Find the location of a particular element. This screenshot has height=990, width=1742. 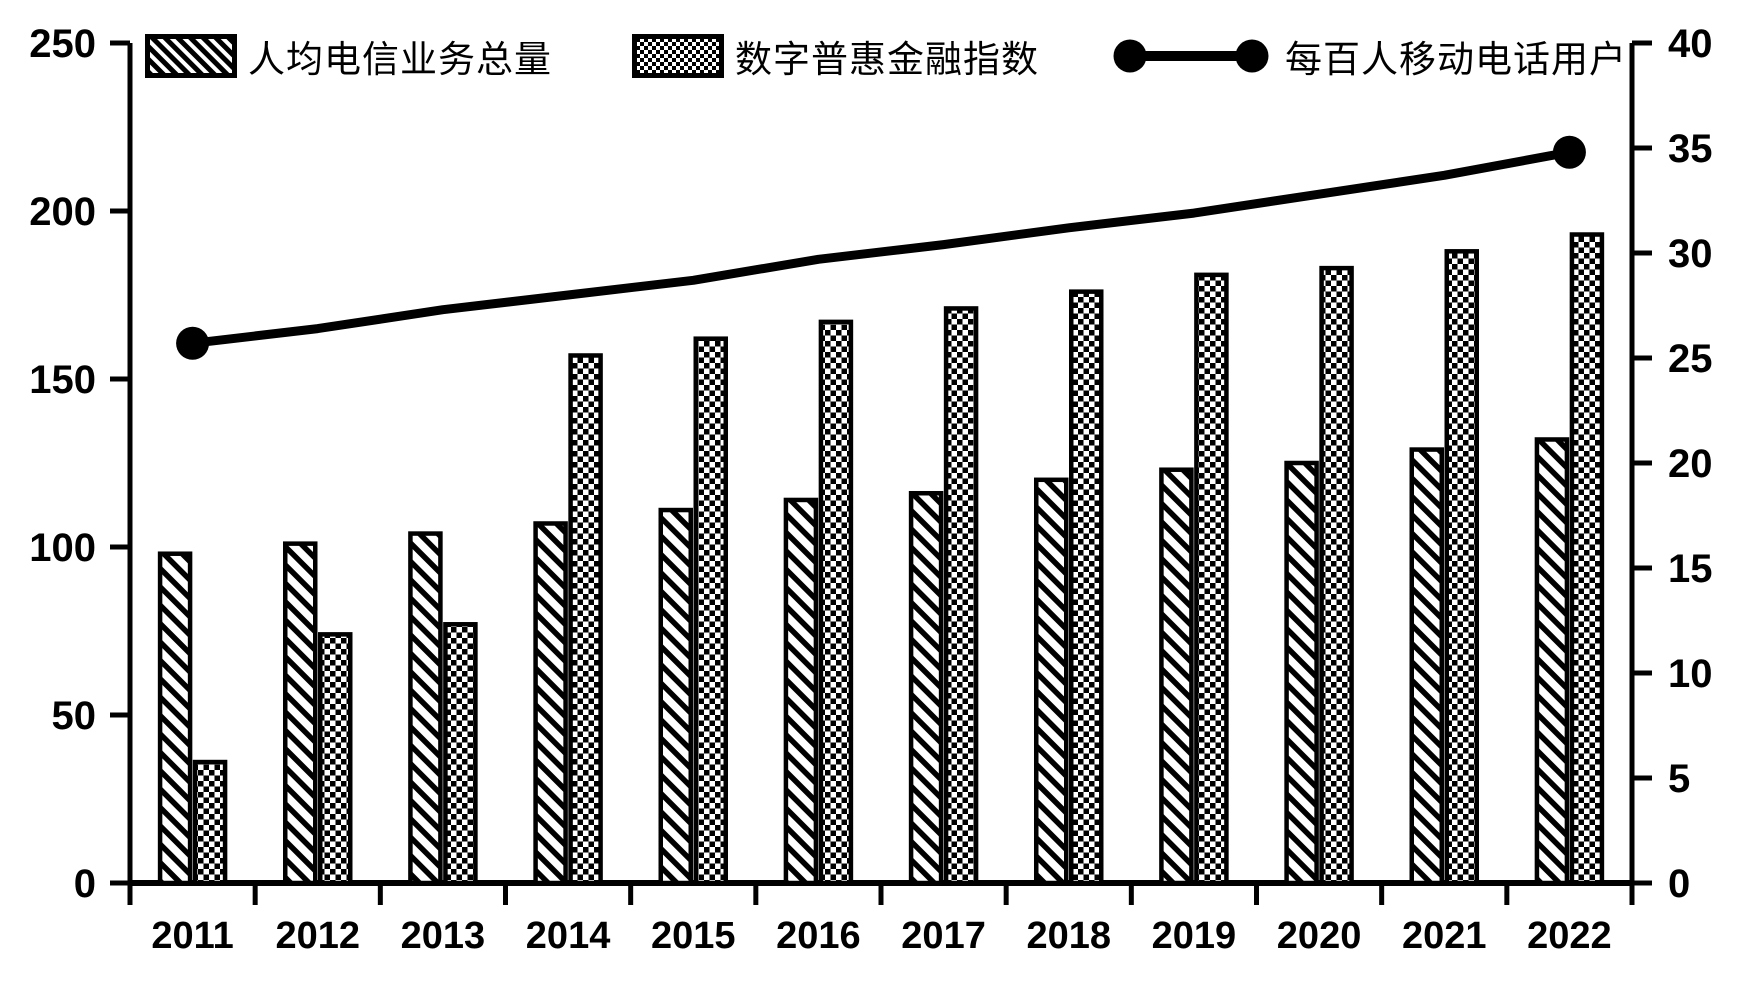

right-axis-tick-label: 35 is located at coordinates (1690, 149).